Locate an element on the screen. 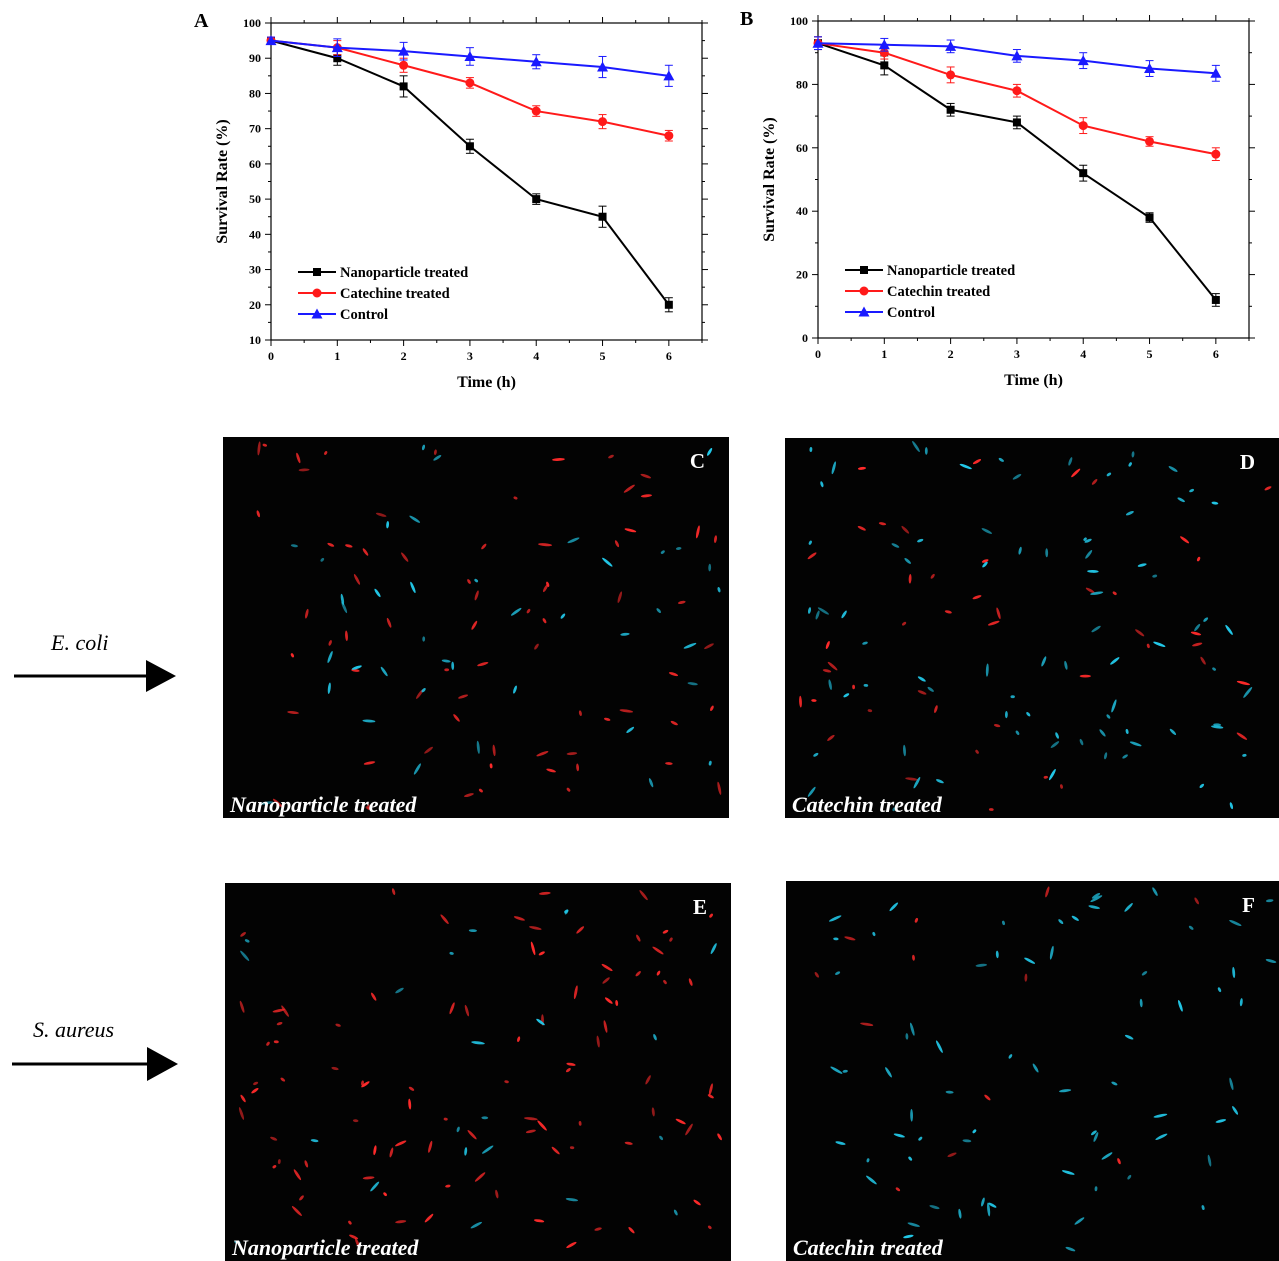 Image resolution: width=1279 pixels, height=1261 pixels. micrograph-f: F Catechin treated is located at coordinates (1032, 1071).